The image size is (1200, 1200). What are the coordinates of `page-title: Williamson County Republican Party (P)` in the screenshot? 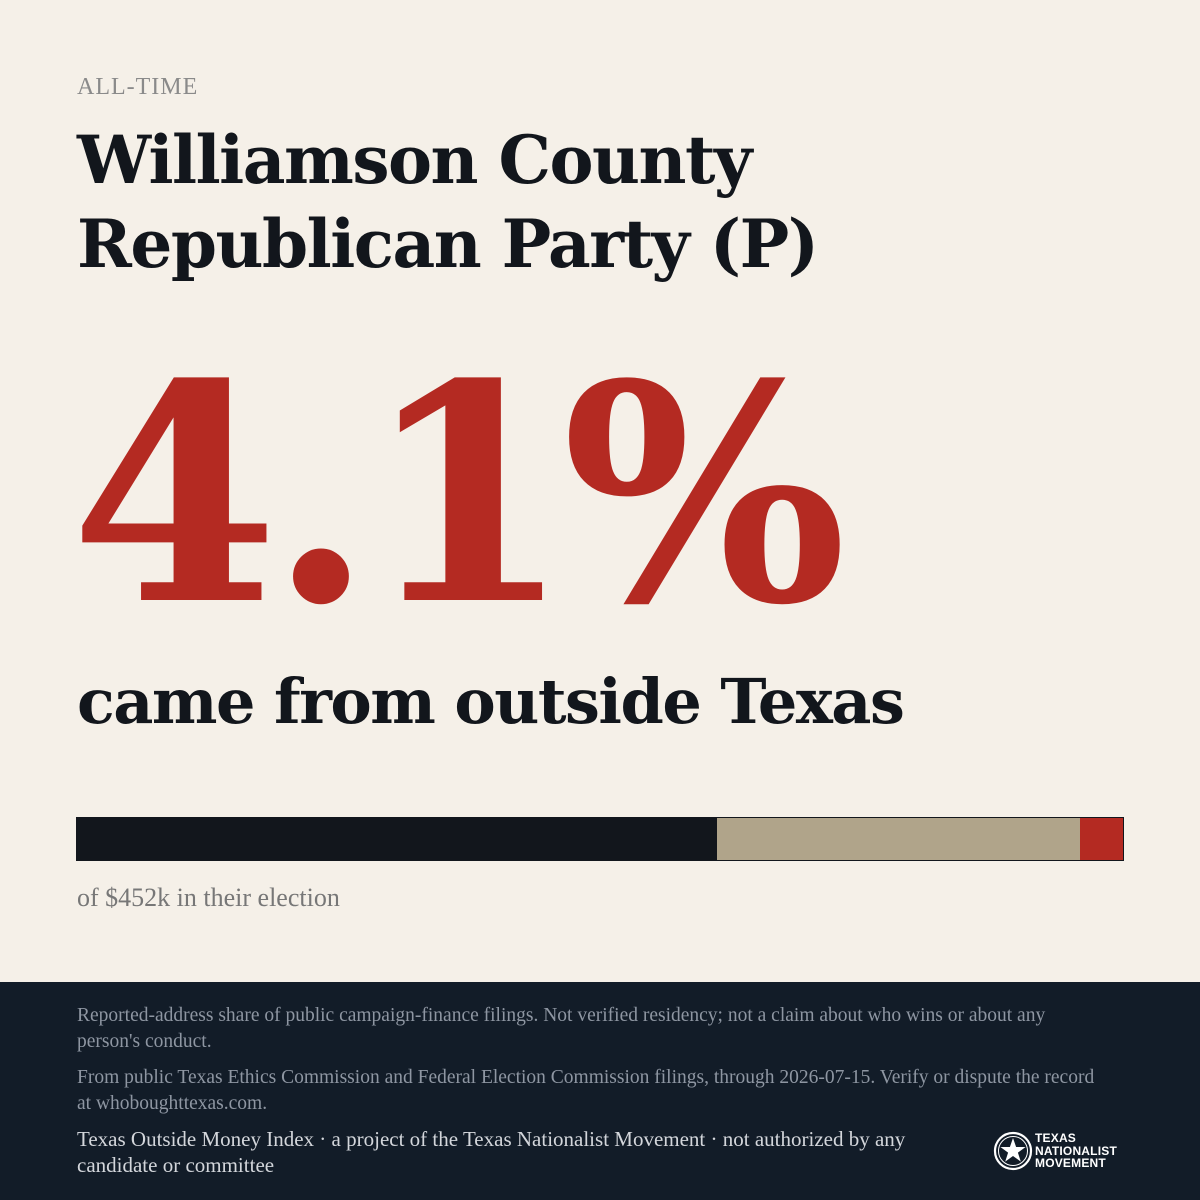 It's located at (448, 202).